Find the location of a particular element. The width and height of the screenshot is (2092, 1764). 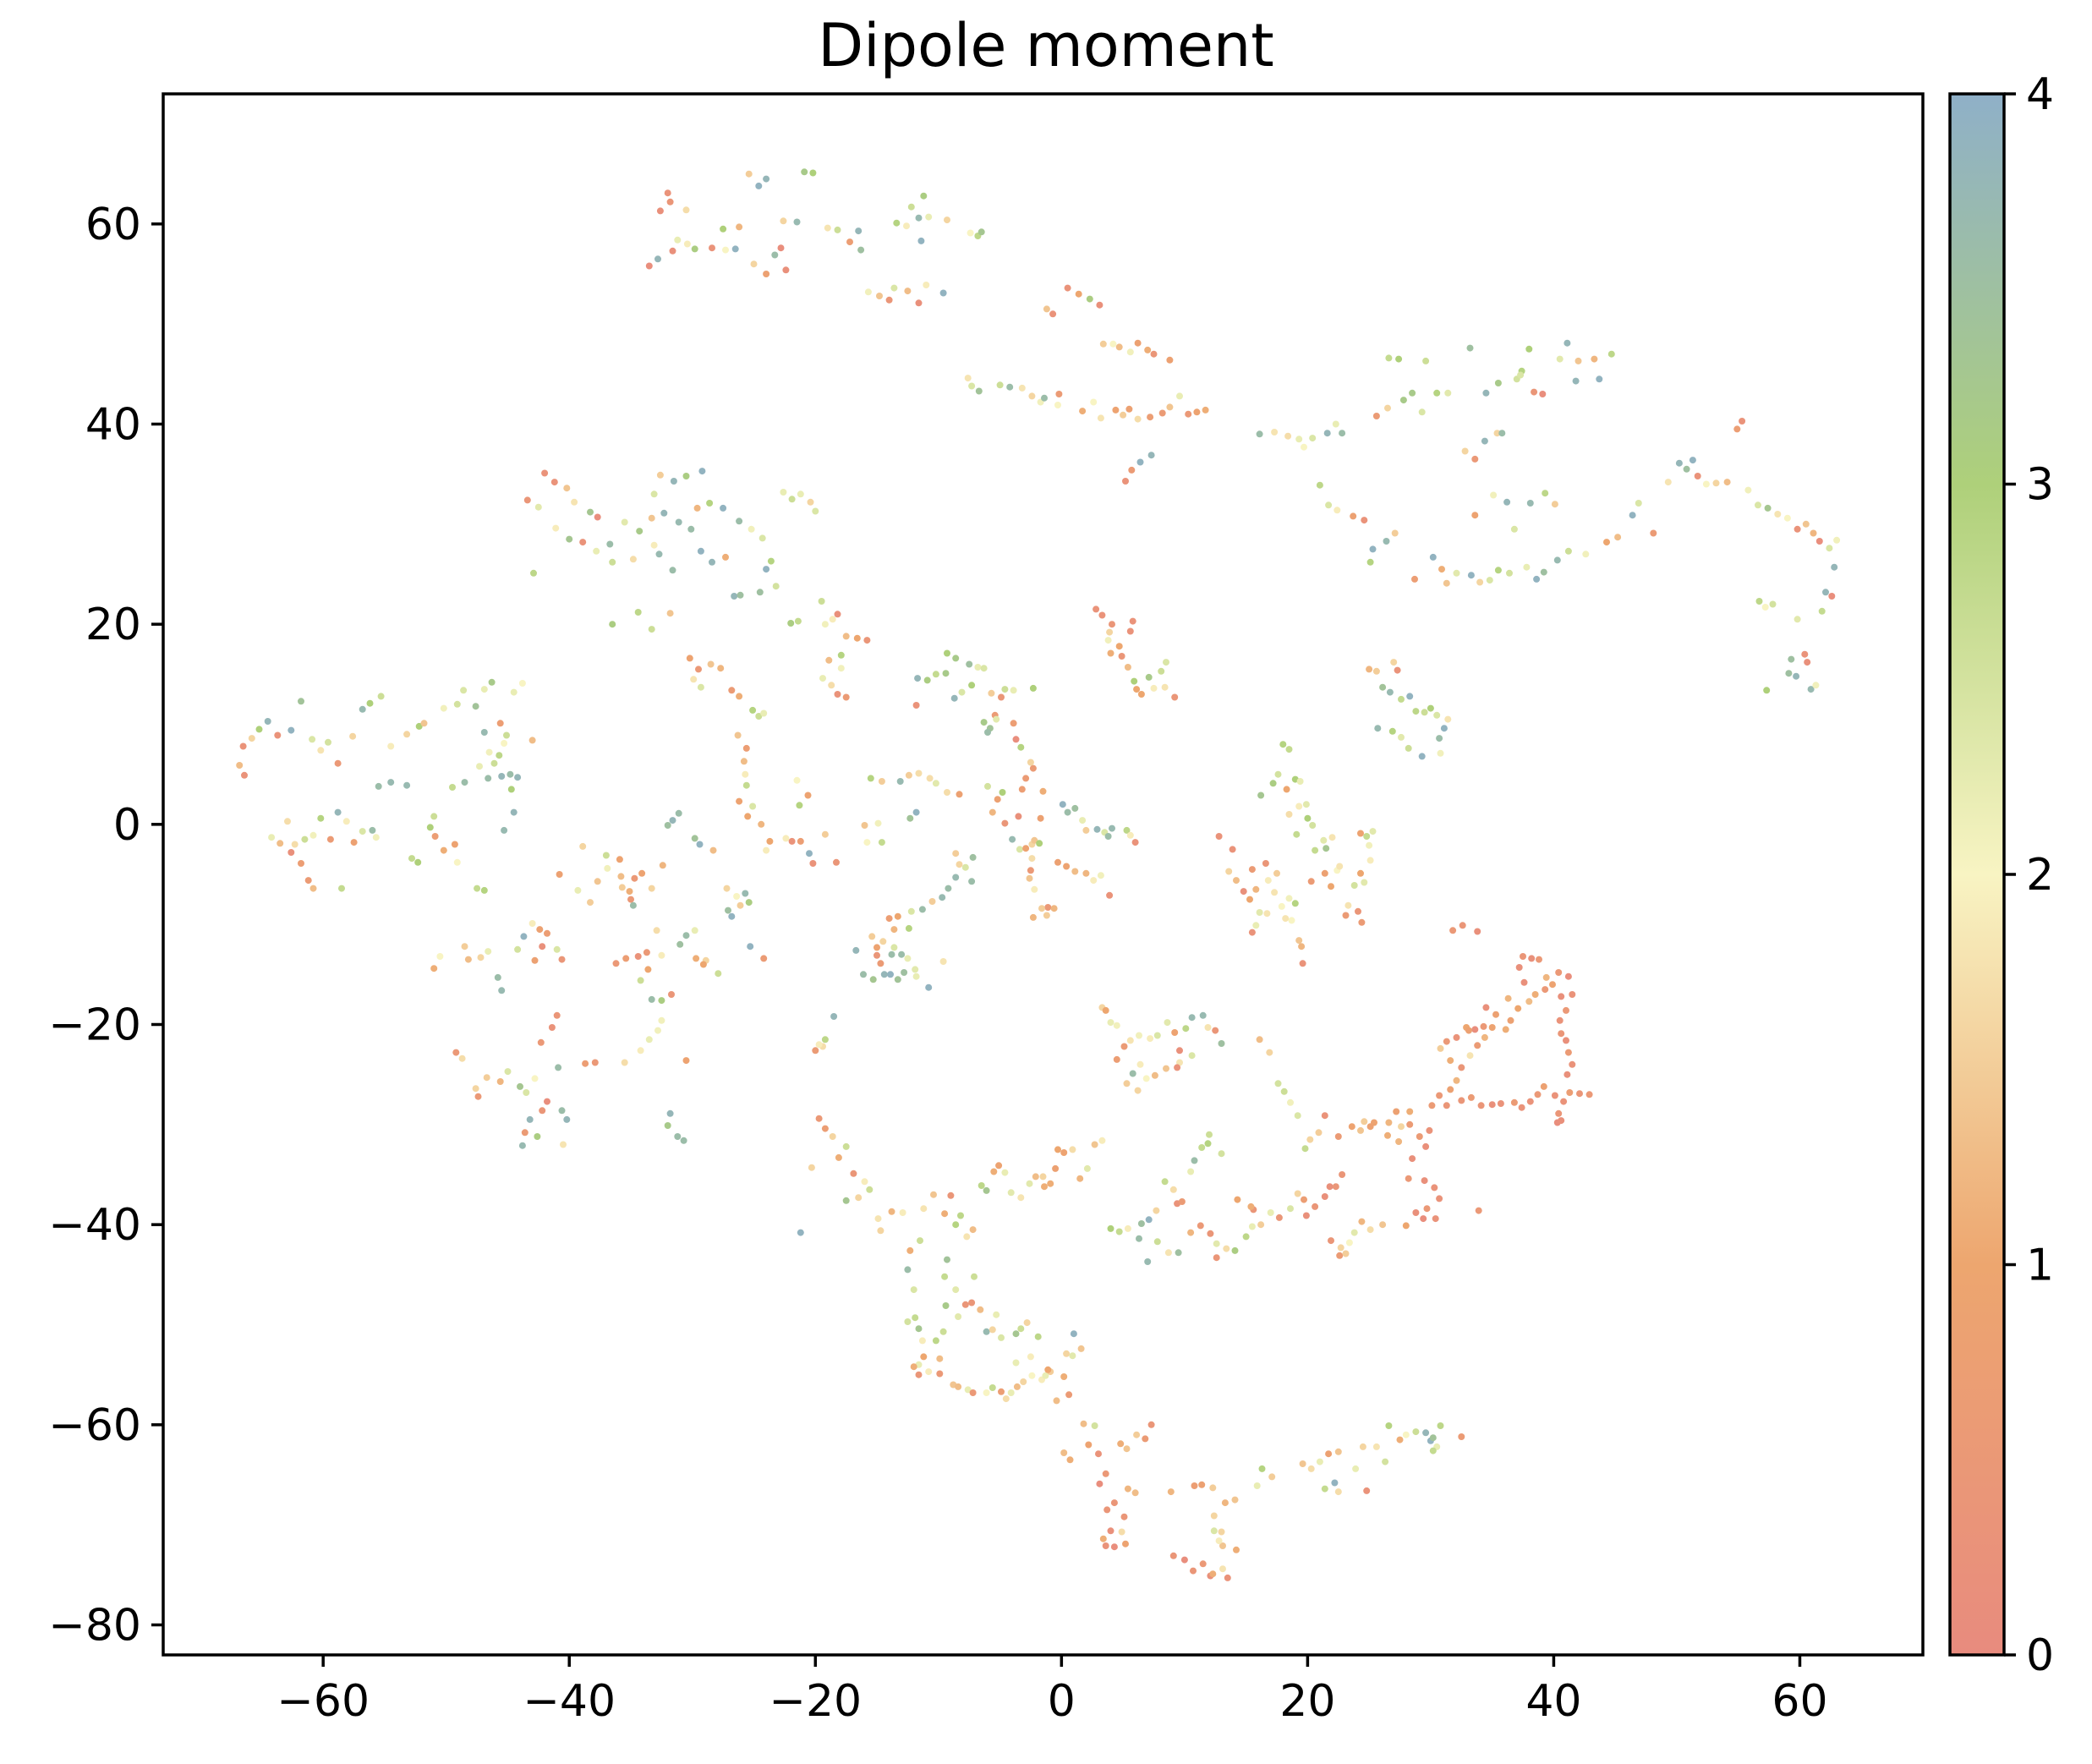

colorbar is located at coordinates (1977, 874).